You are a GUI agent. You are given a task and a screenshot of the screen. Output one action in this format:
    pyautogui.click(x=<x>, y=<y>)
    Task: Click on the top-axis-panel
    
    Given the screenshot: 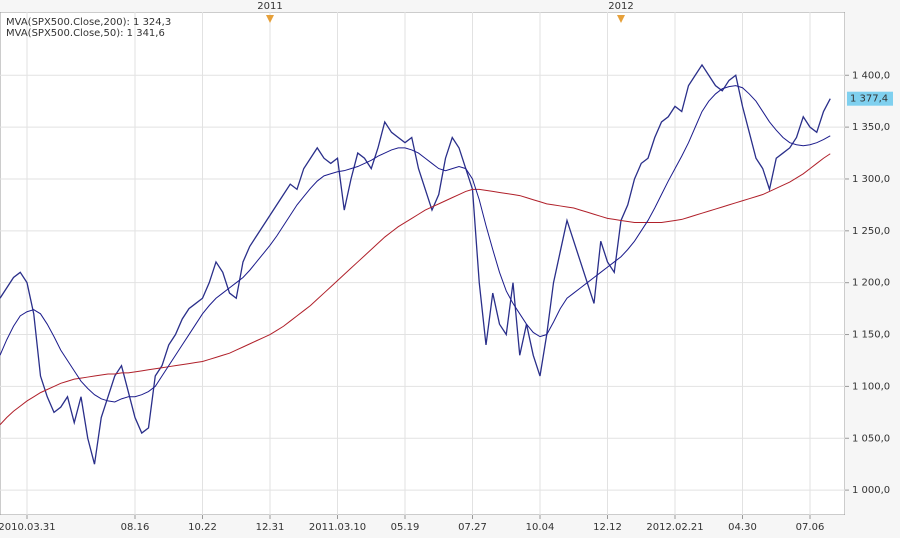 What is the action you would take?
    pyautogui.click(x=422, y=6)
    